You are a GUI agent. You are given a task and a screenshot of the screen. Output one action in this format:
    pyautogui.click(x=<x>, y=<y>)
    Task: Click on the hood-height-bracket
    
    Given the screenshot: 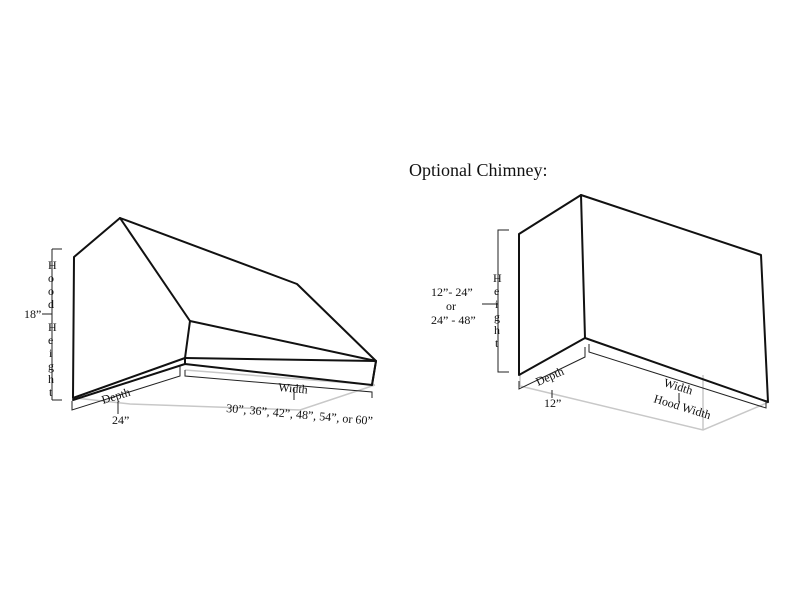 What is the action you would take?
    pyautogui.click(x=56, y=324)
    